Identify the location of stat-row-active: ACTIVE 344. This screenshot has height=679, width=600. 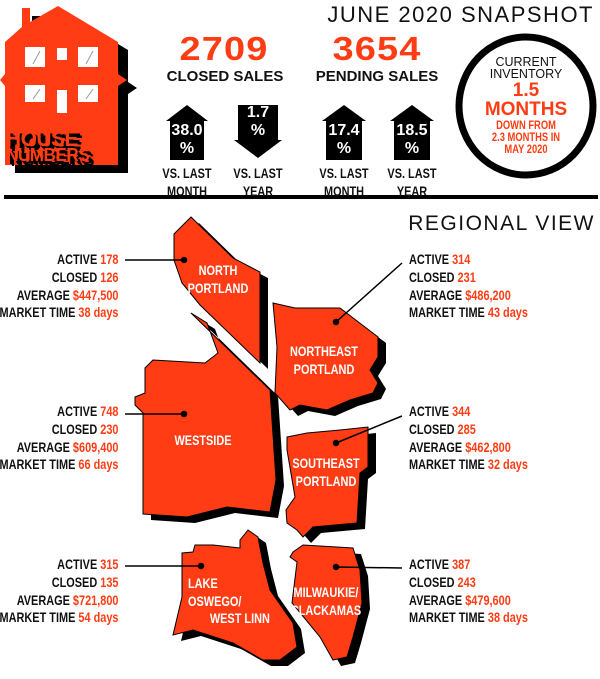
(468, 412).